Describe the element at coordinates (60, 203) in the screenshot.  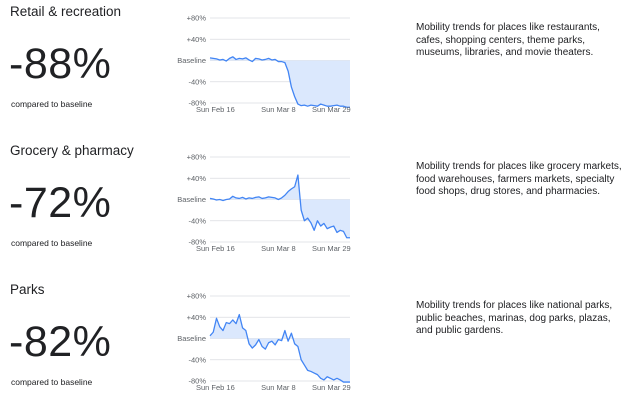
I see `percent-change: -72%` at that location.